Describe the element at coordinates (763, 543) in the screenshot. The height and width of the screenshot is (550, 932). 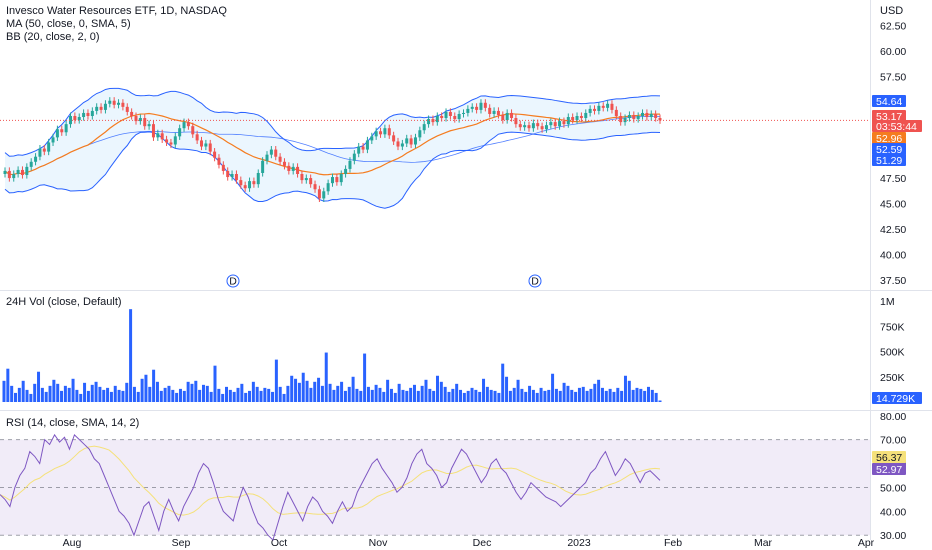
I see `x-tick-label: Mar` at that location.